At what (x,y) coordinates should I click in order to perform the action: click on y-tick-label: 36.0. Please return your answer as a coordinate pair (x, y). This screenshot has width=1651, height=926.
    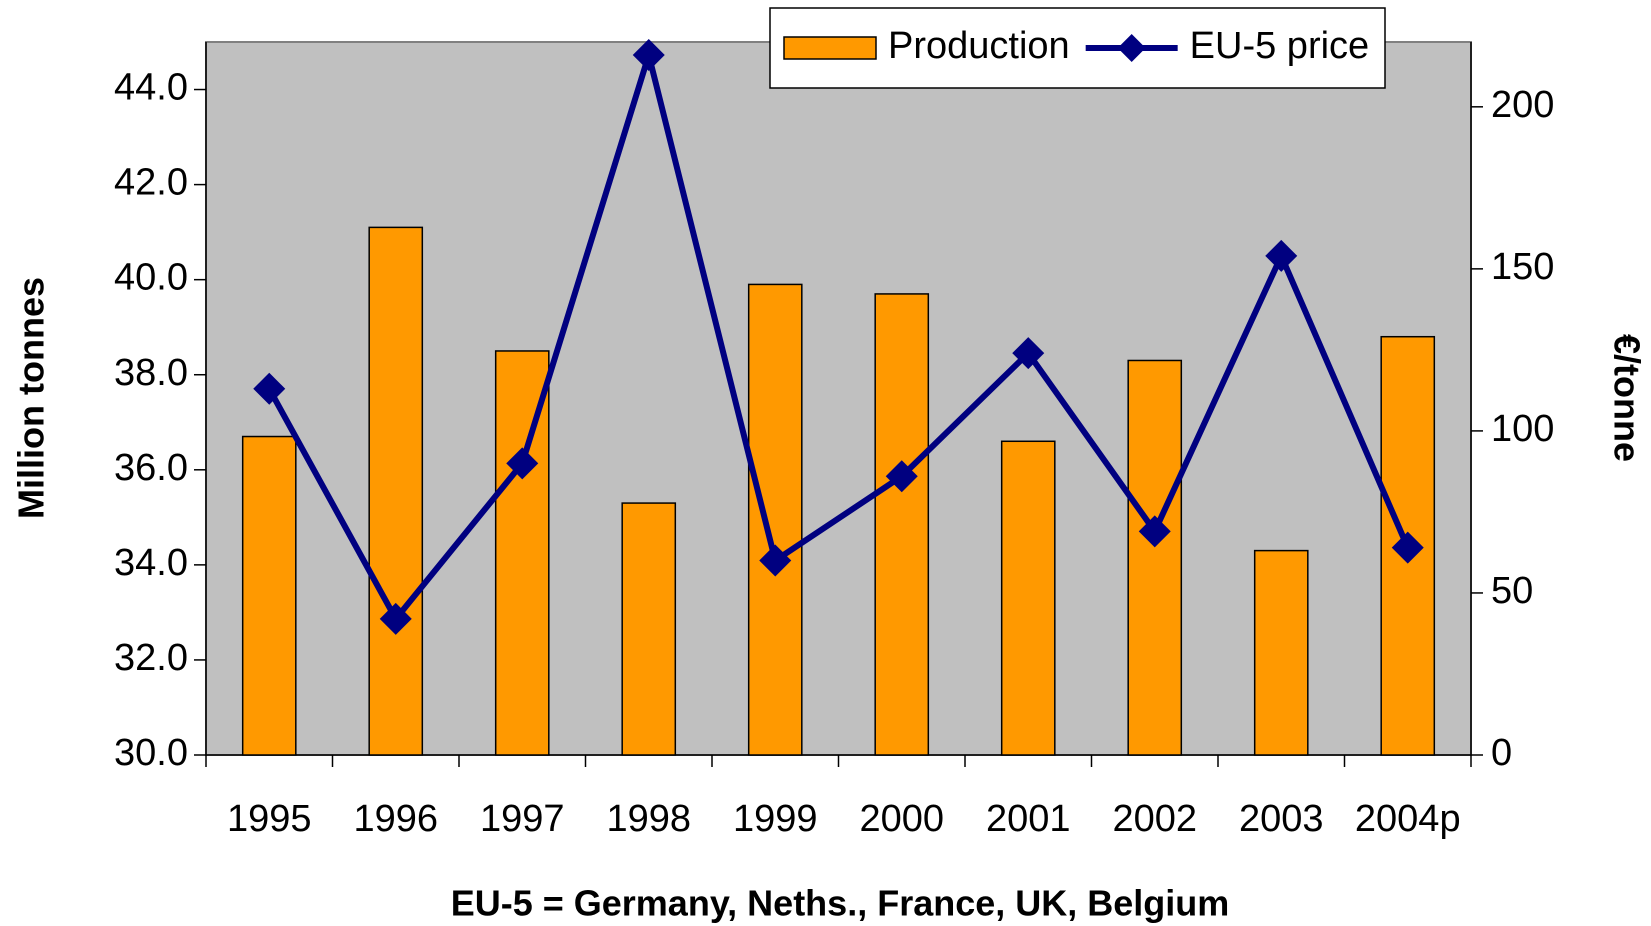
    Looking at the image, I should click on (151, 468).